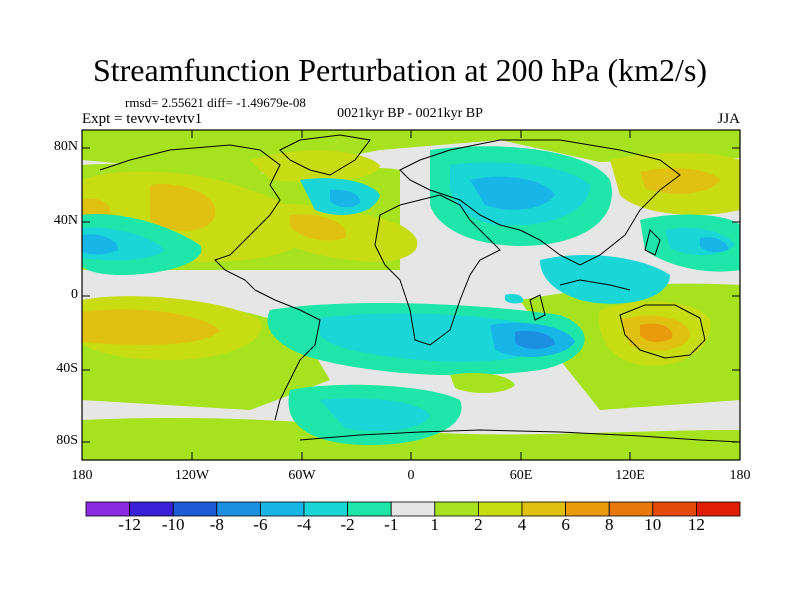  I want to click on colorbar-tick-label: 4, so click(522, 524).